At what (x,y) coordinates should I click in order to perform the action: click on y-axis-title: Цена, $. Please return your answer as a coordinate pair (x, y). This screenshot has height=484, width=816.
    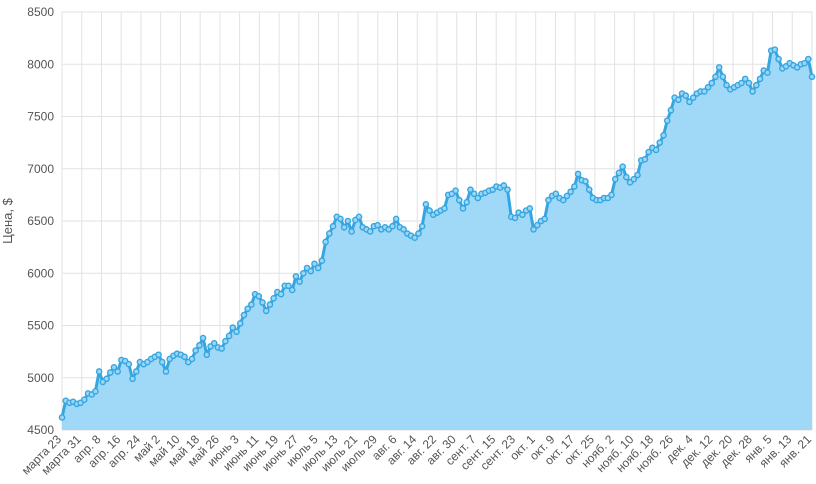
    Looking at the image, I should click on (7, 220).